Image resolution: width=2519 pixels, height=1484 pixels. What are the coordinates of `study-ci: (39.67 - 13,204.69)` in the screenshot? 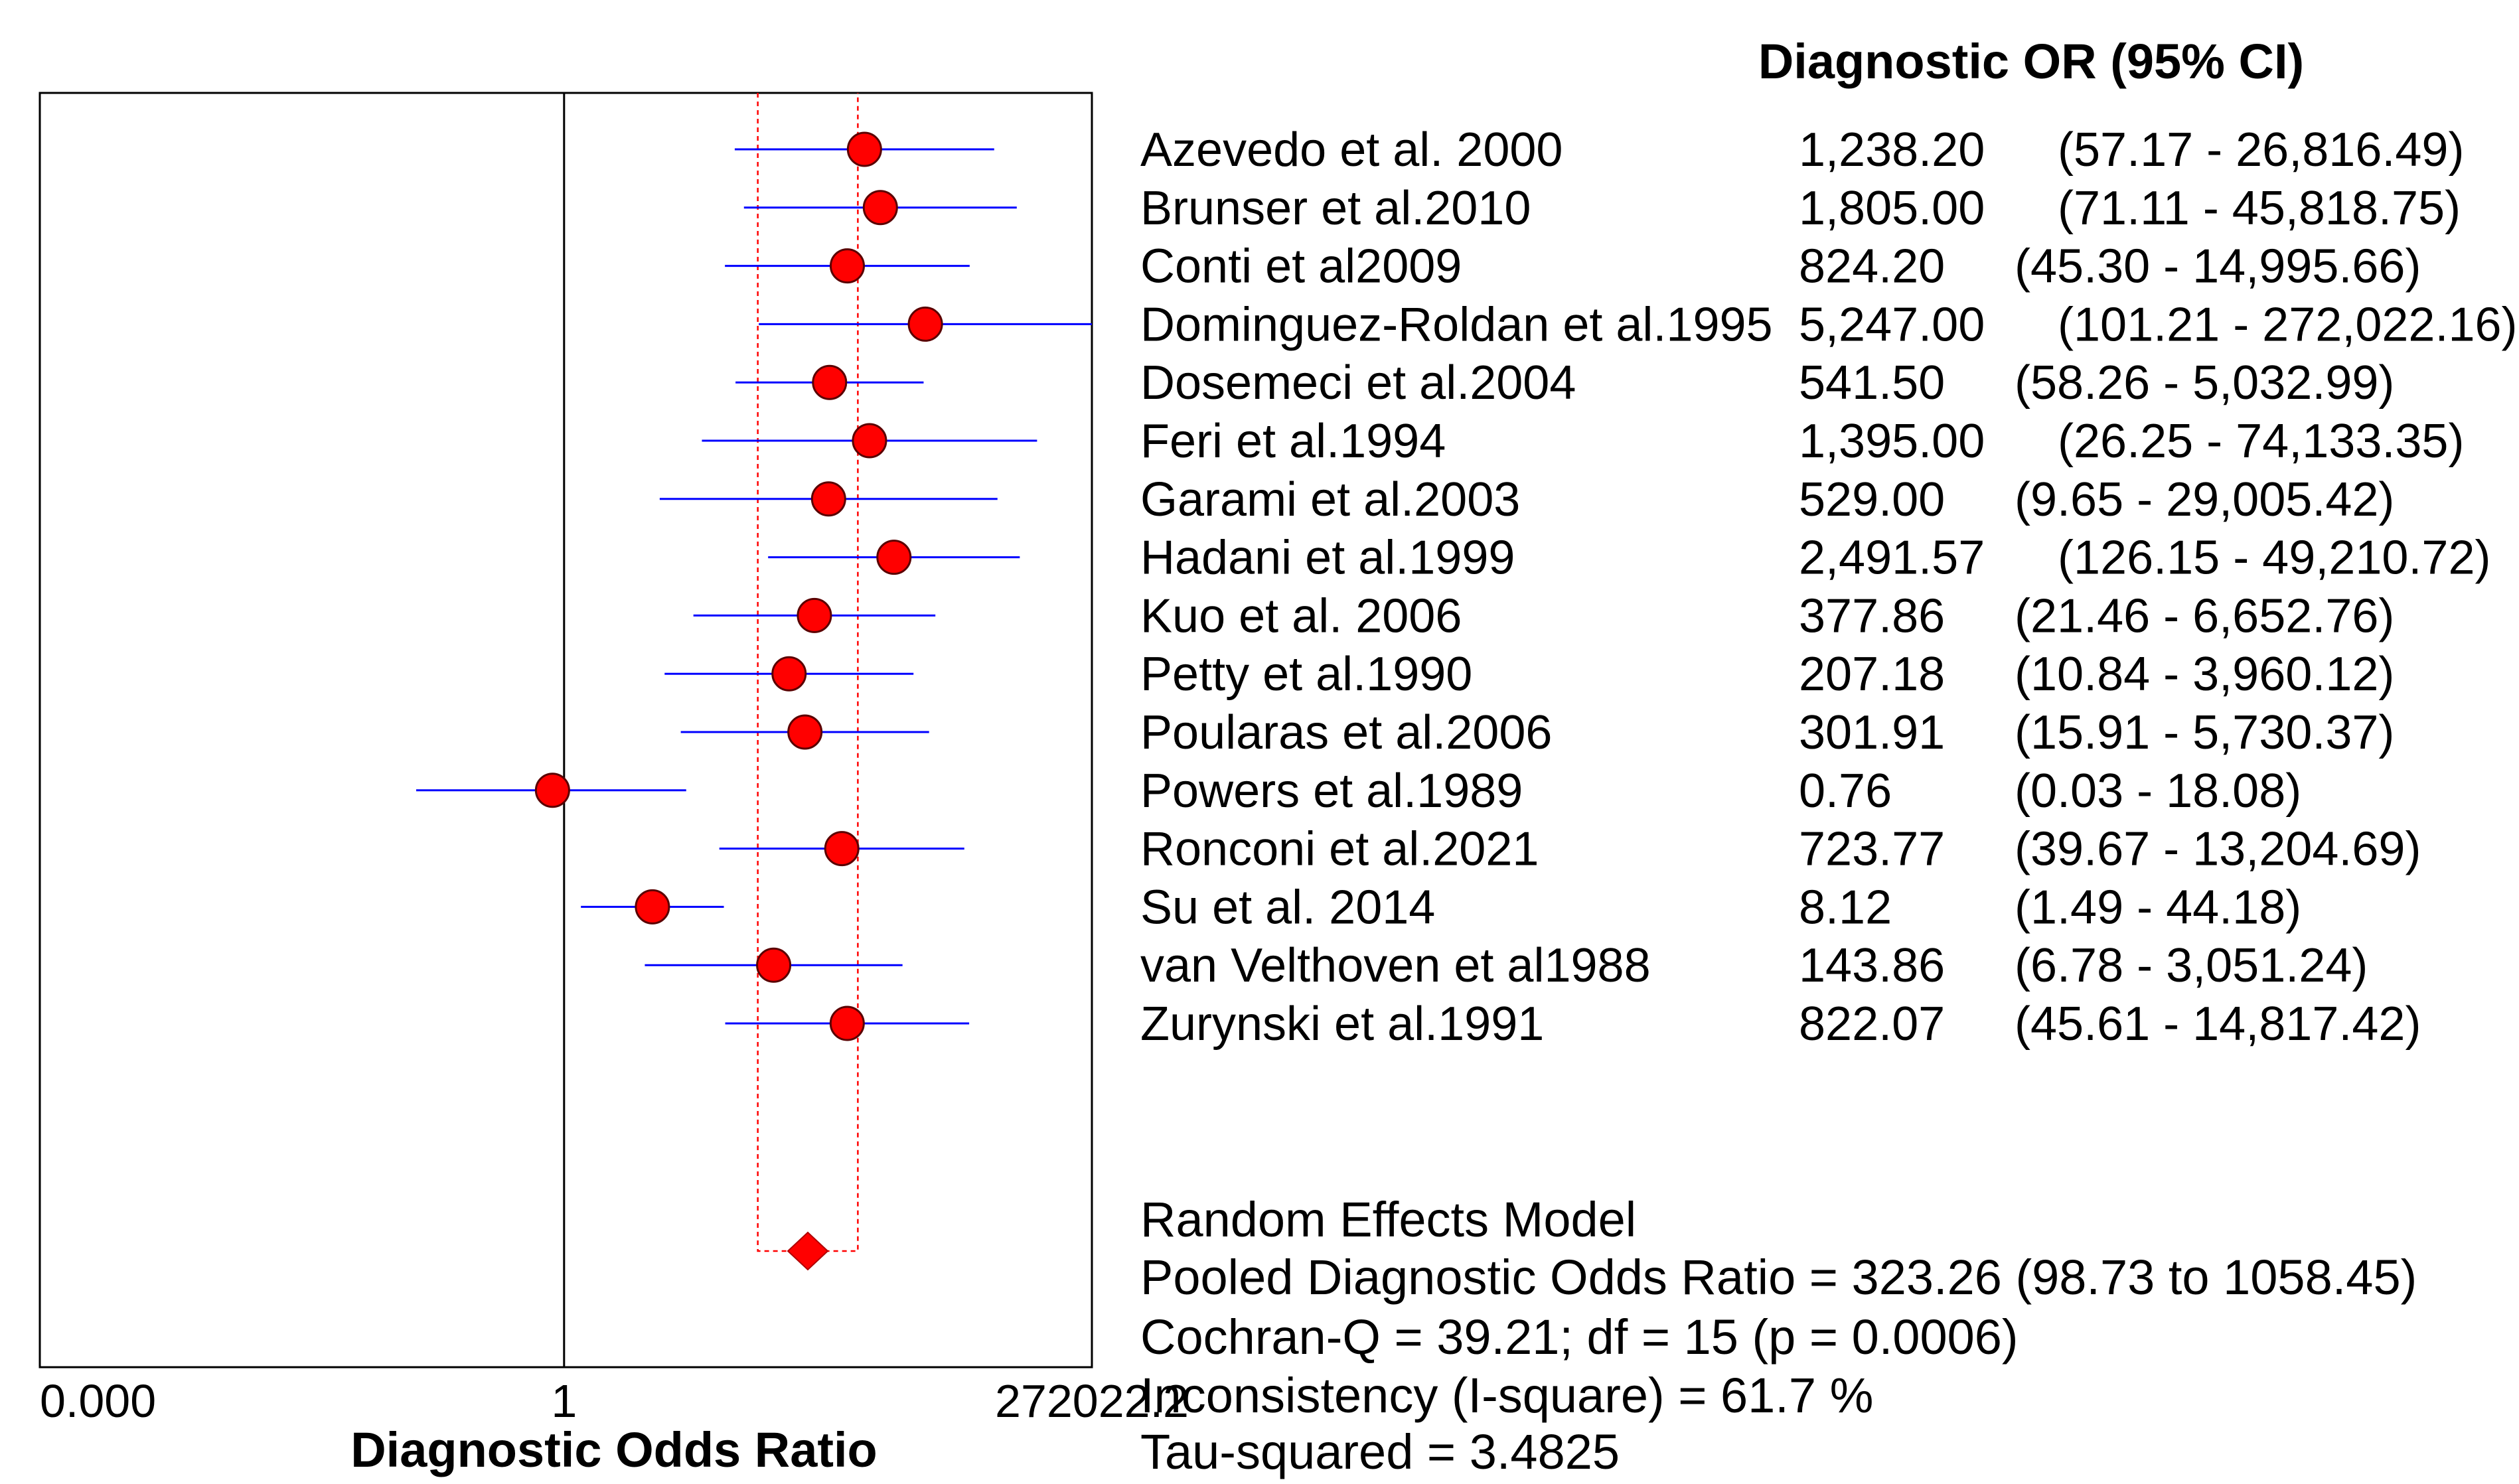 It's located at (2218, 849).